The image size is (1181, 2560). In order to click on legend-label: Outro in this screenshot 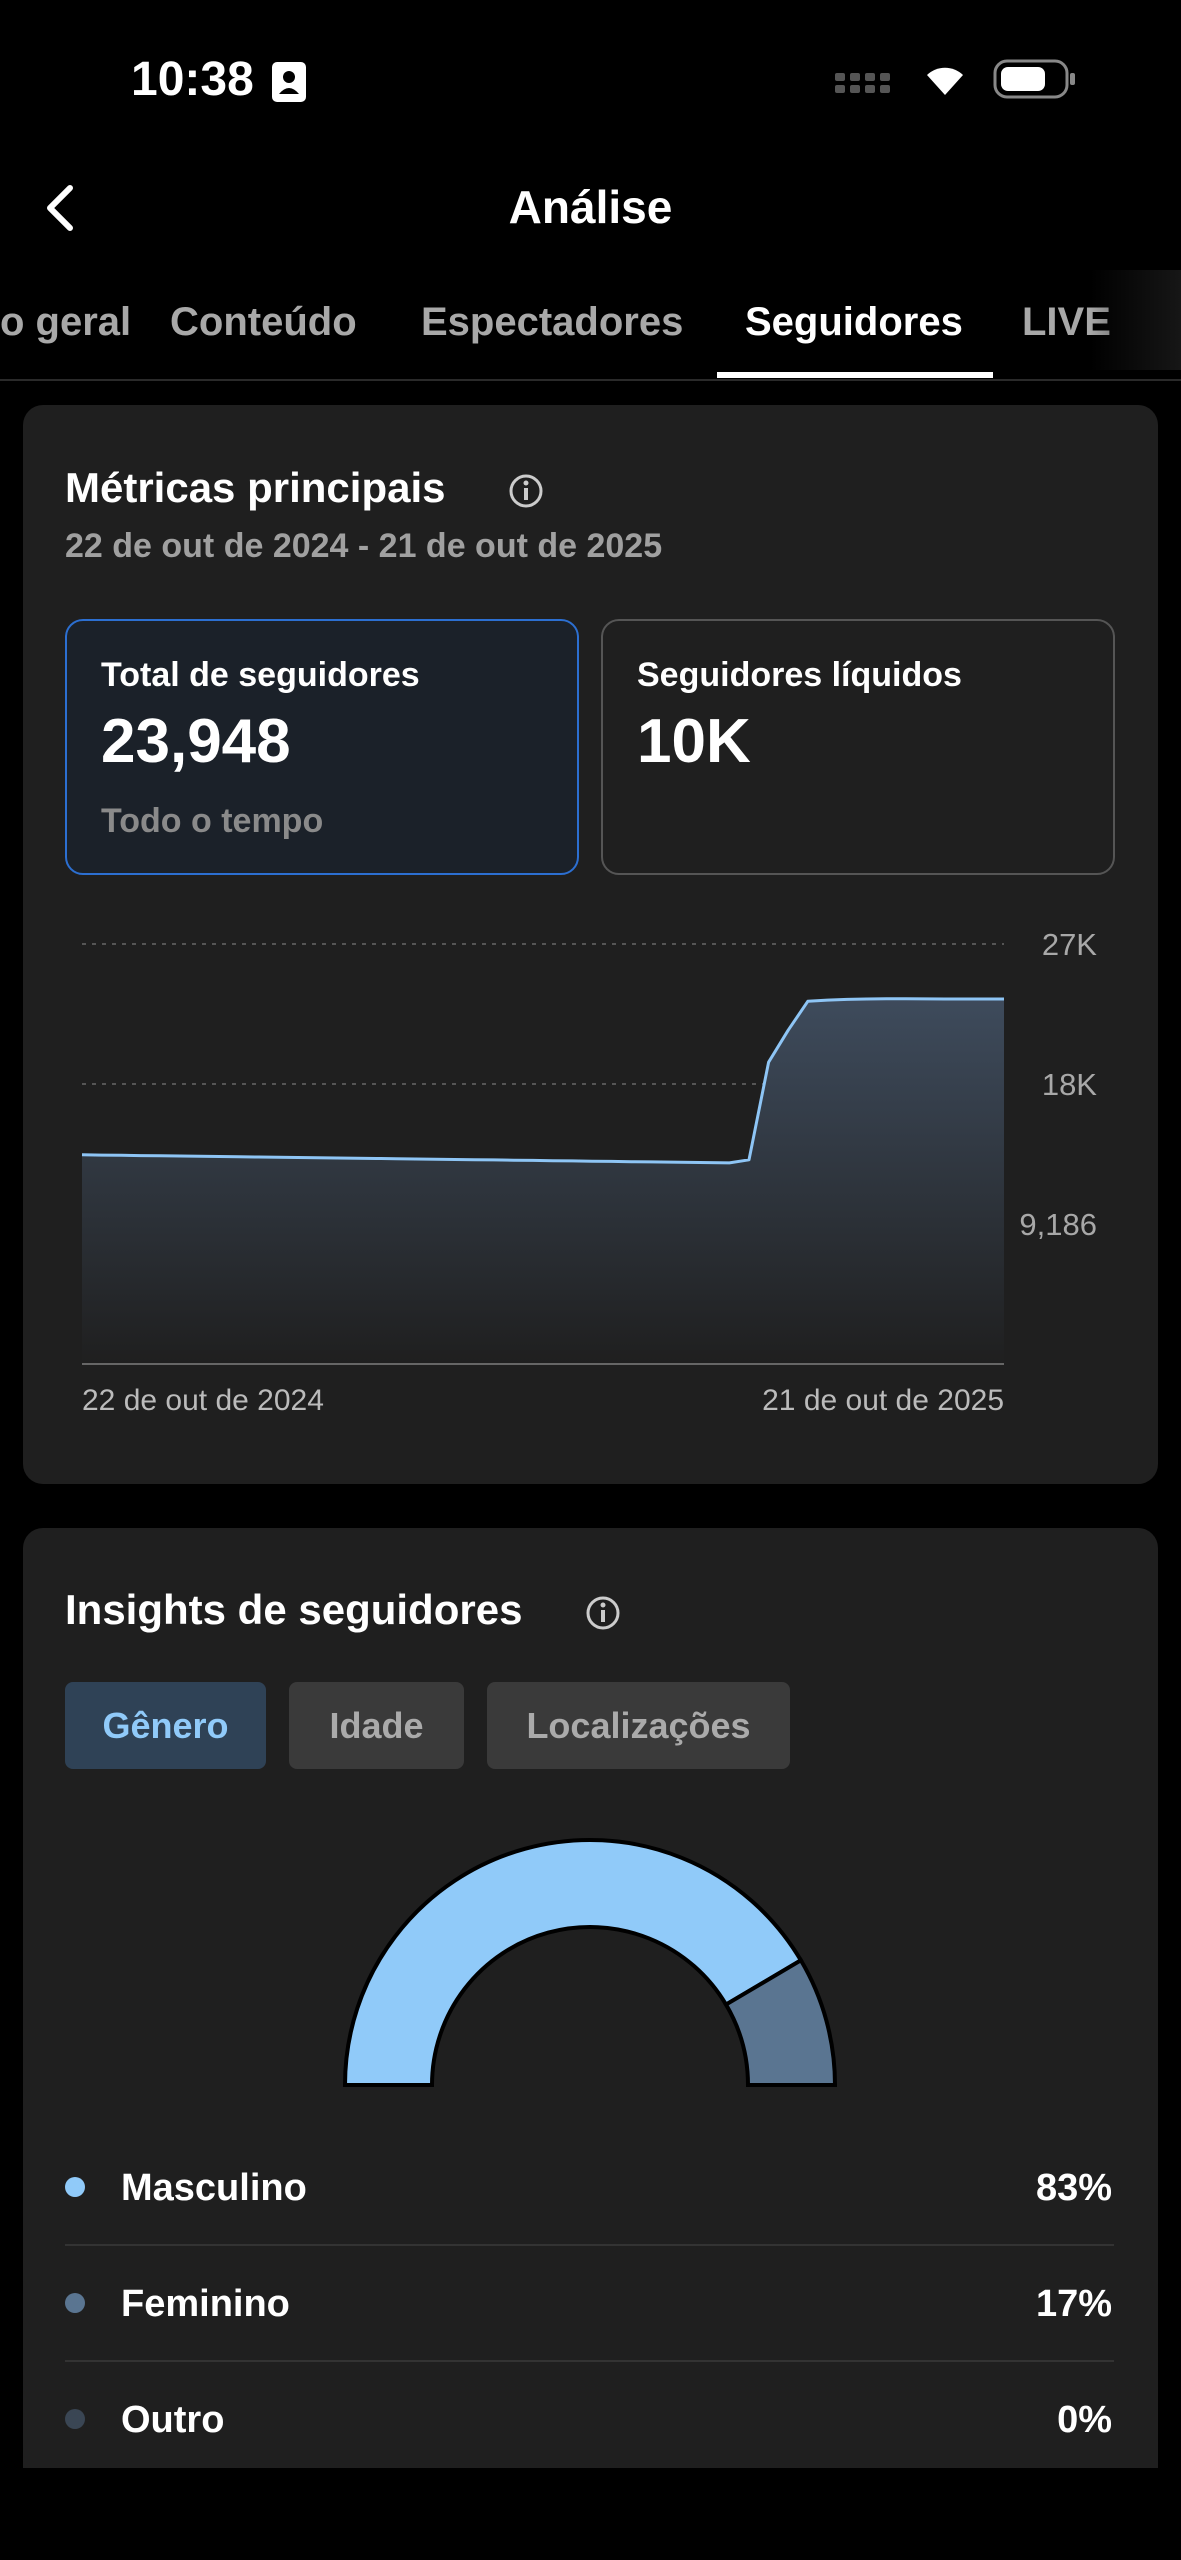, I will do `click(172, 2420)`.